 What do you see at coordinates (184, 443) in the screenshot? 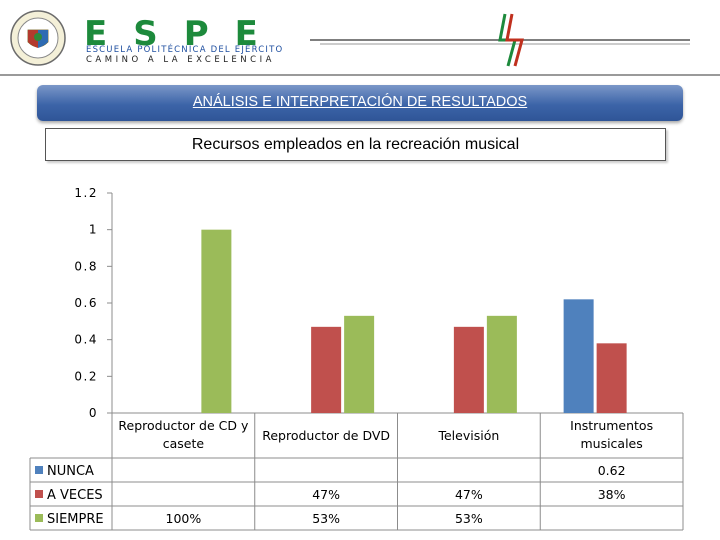
I see `category-label: casete` at bounding box center [184, 443].